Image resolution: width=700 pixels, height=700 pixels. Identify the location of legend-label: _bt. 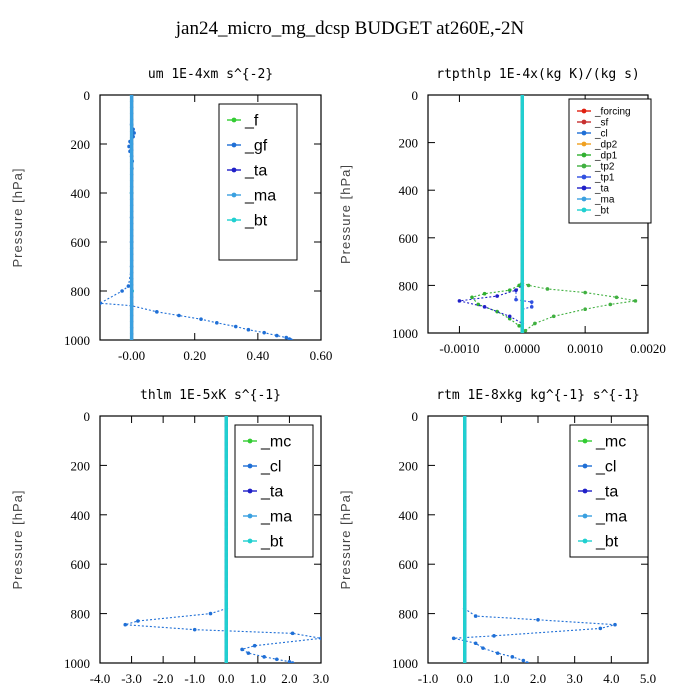
(256, 221).